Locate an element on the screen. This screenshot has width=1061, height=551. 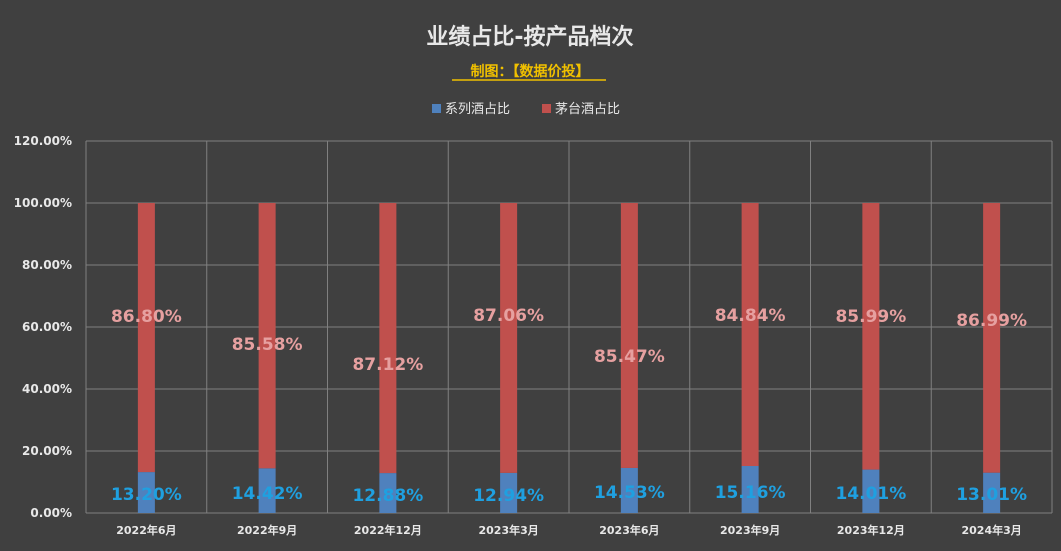
chart-title: 业绩占比-按产品档次 is located at coordinates (529, 37).